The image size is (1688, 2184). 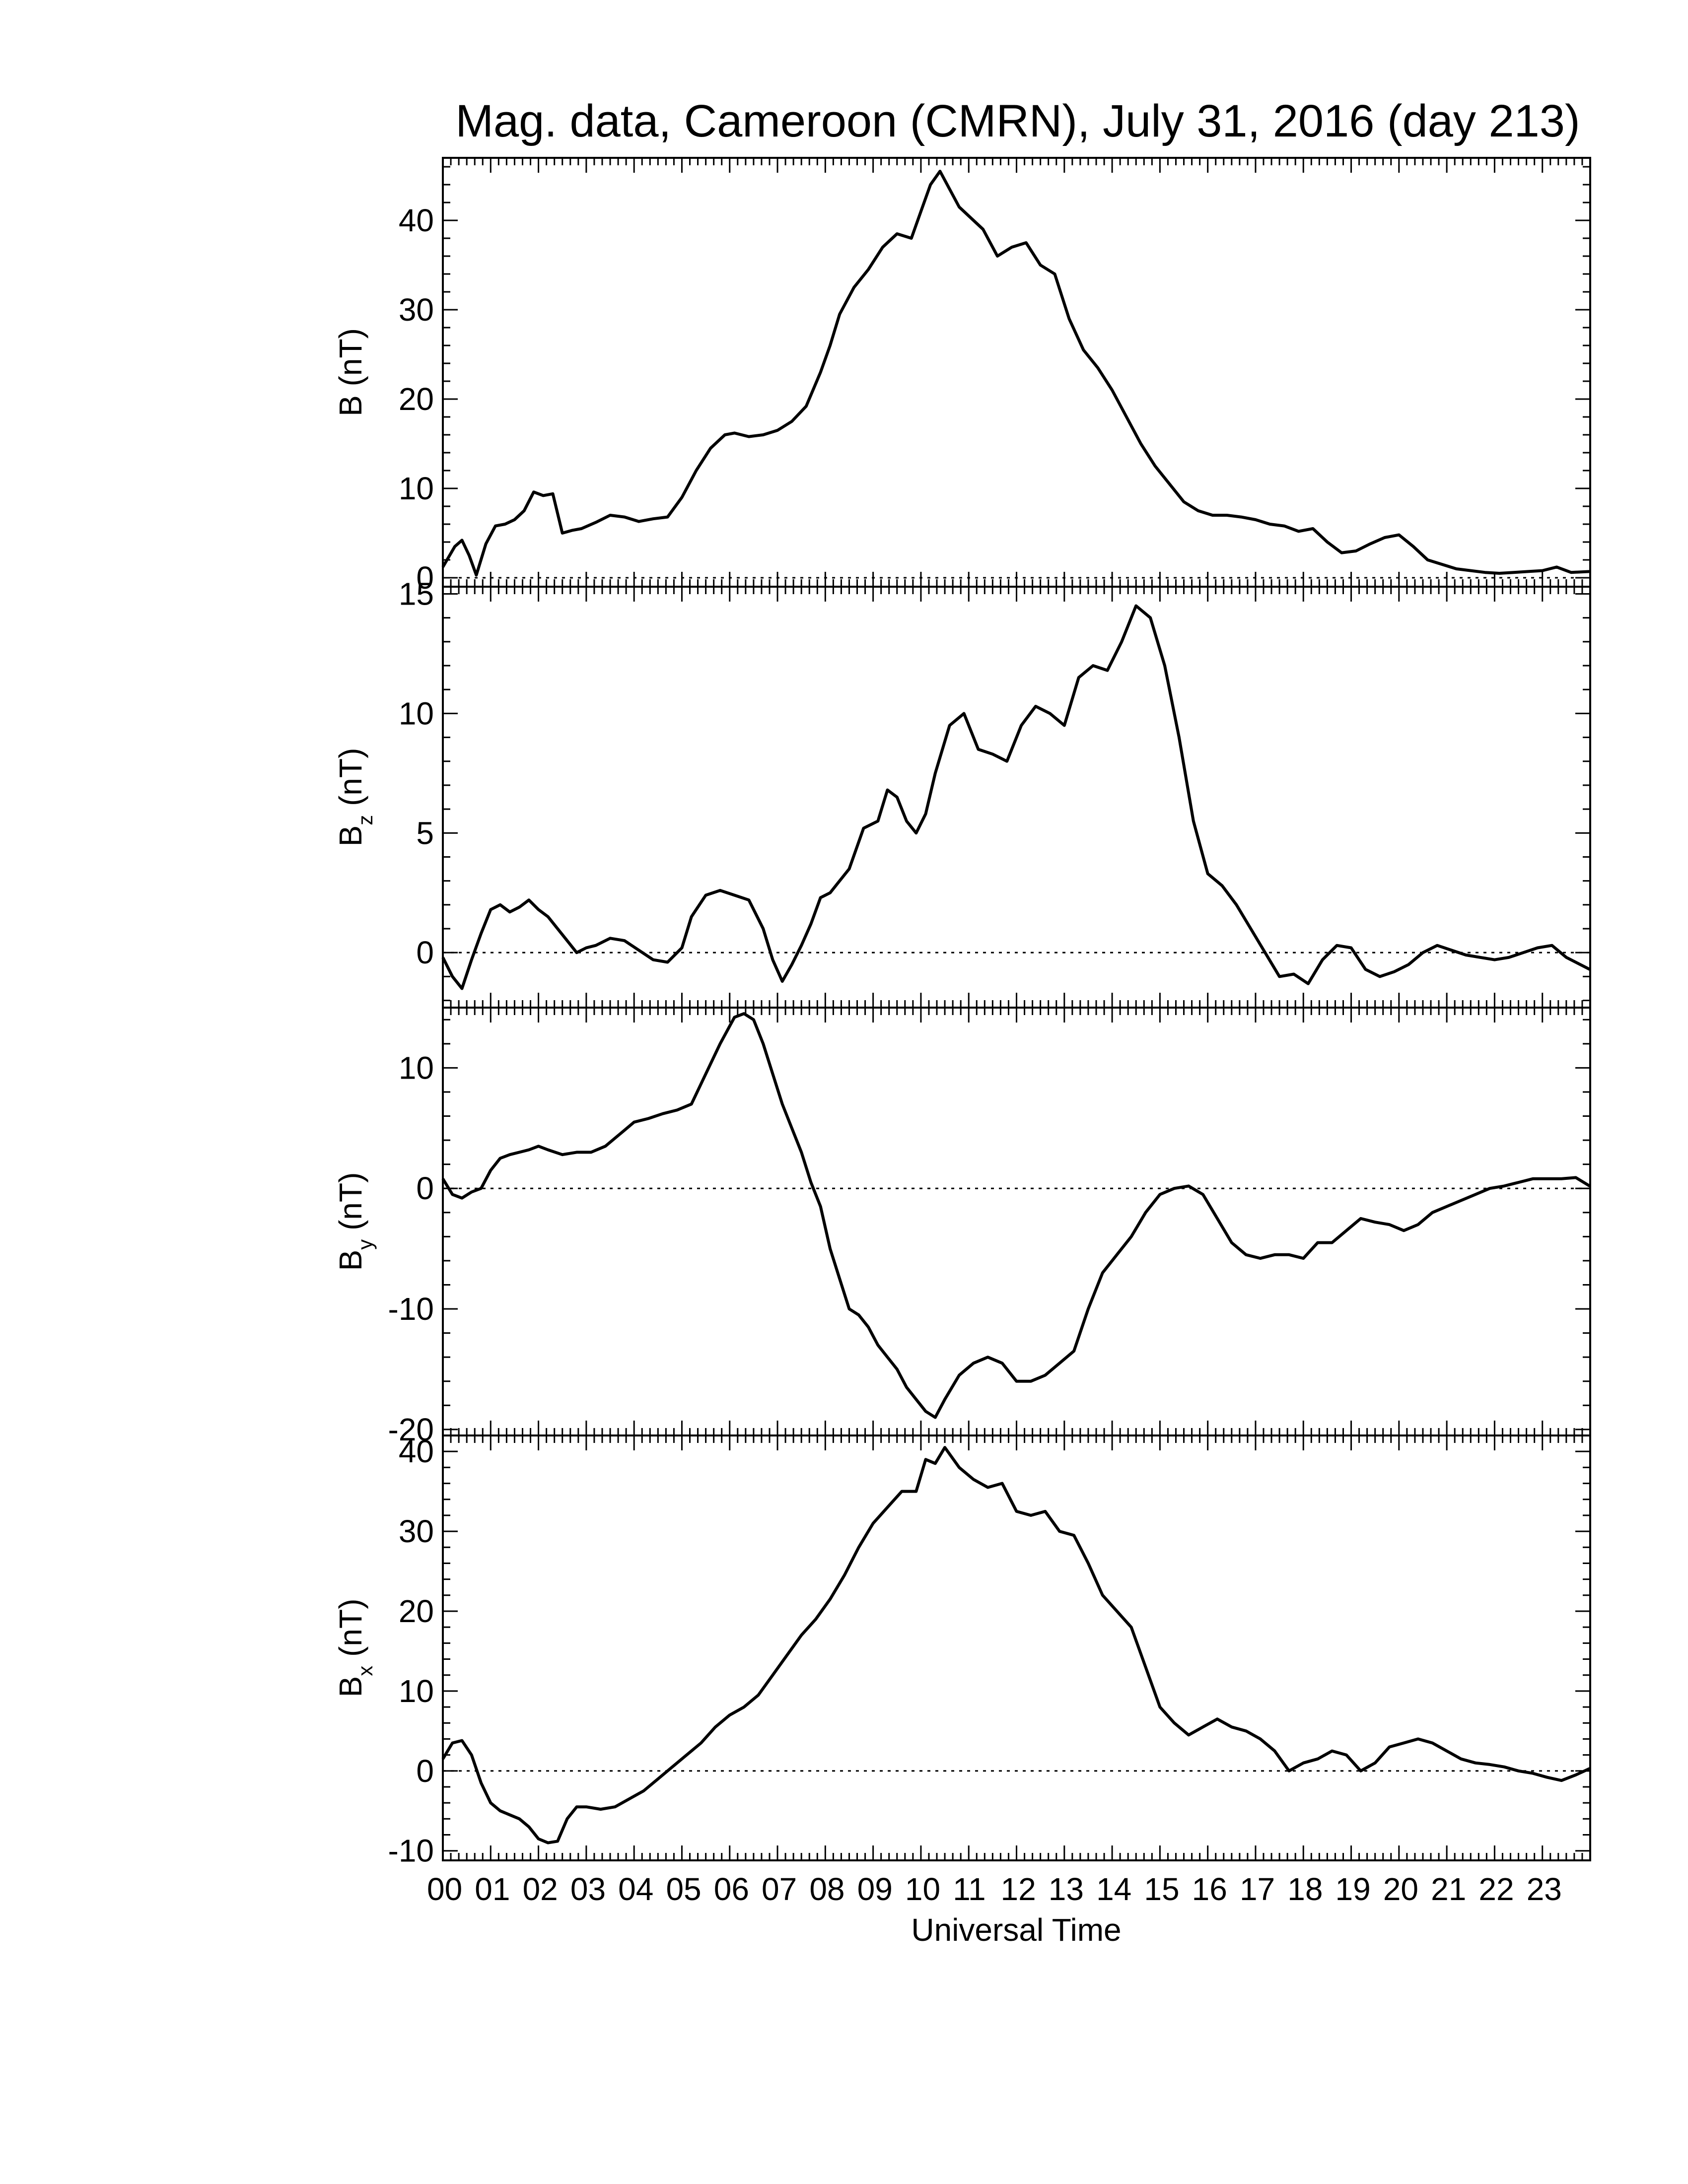 I want to click on series-line-bx, so click(x=1016, y=1645).